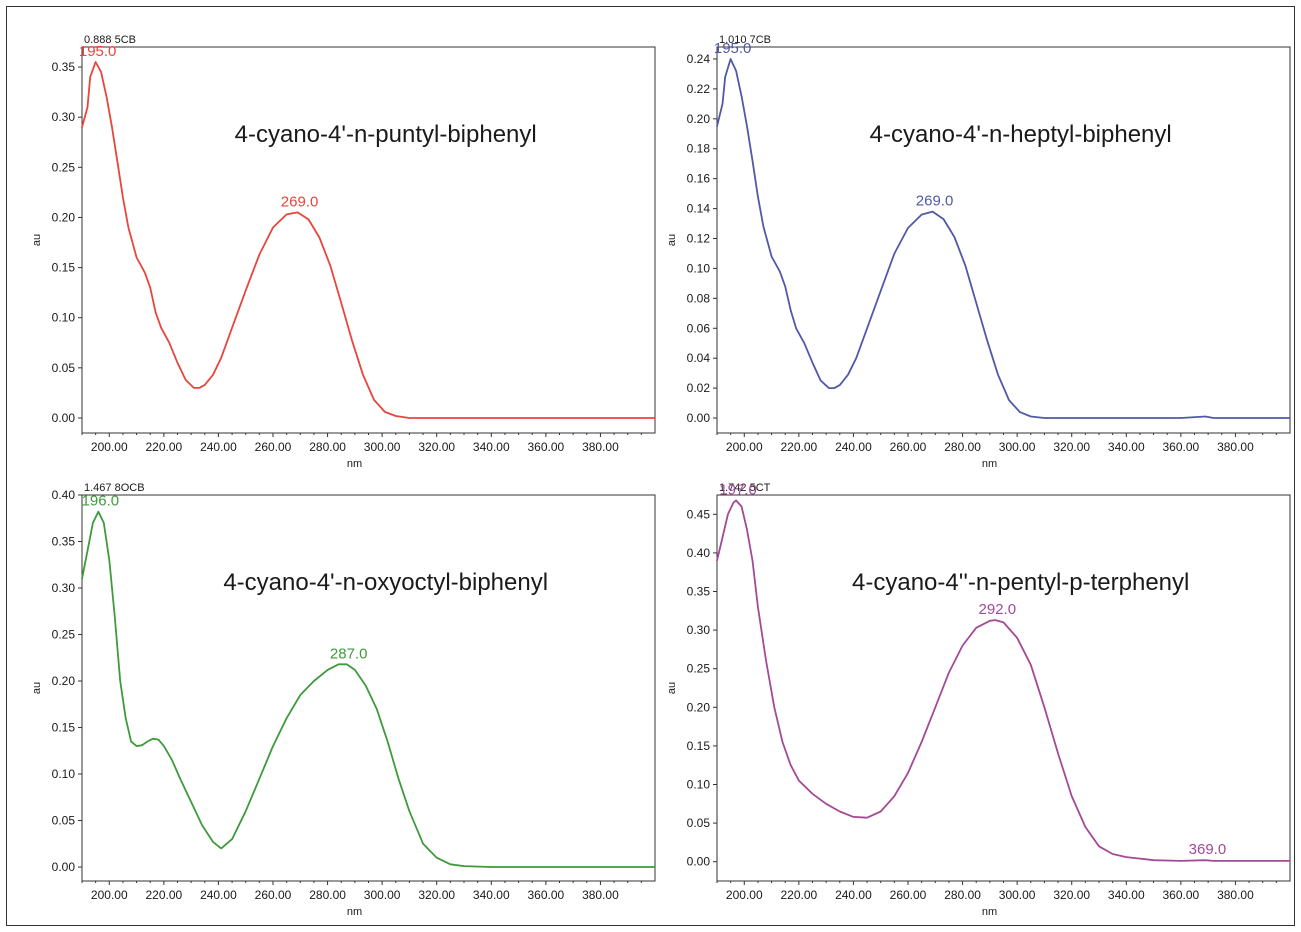  I want to click on panel-header: 0.888 5CB, so click(110, 40).